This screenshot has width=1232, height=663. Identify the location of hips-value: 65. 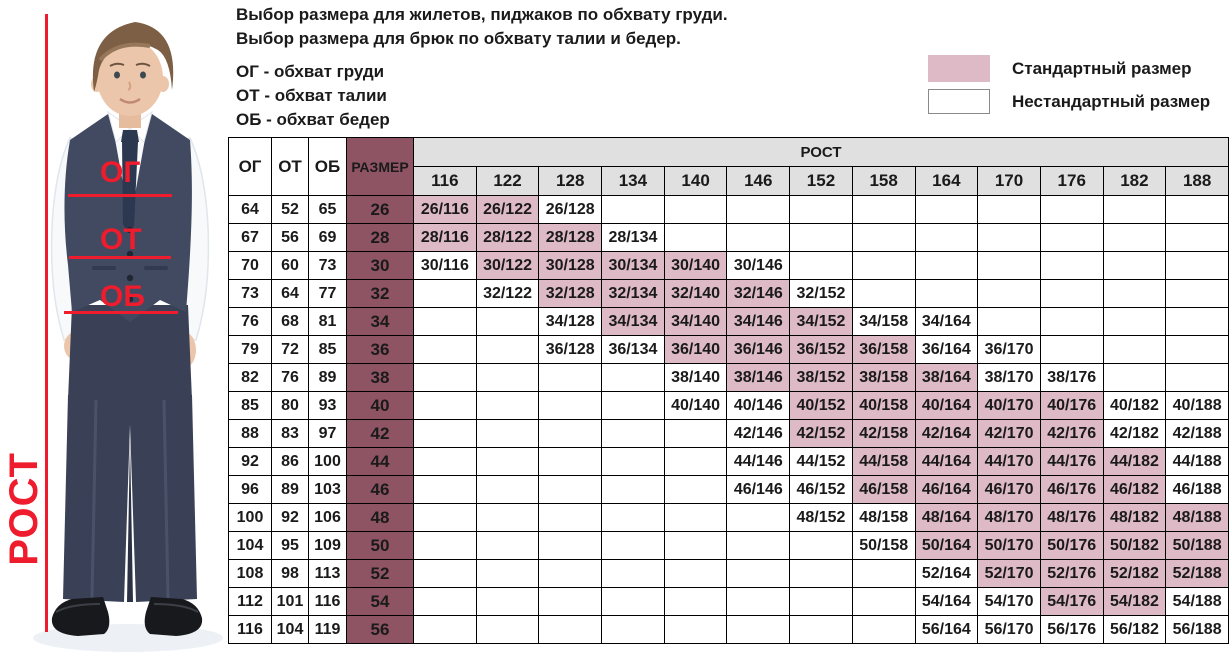
(327, 209).